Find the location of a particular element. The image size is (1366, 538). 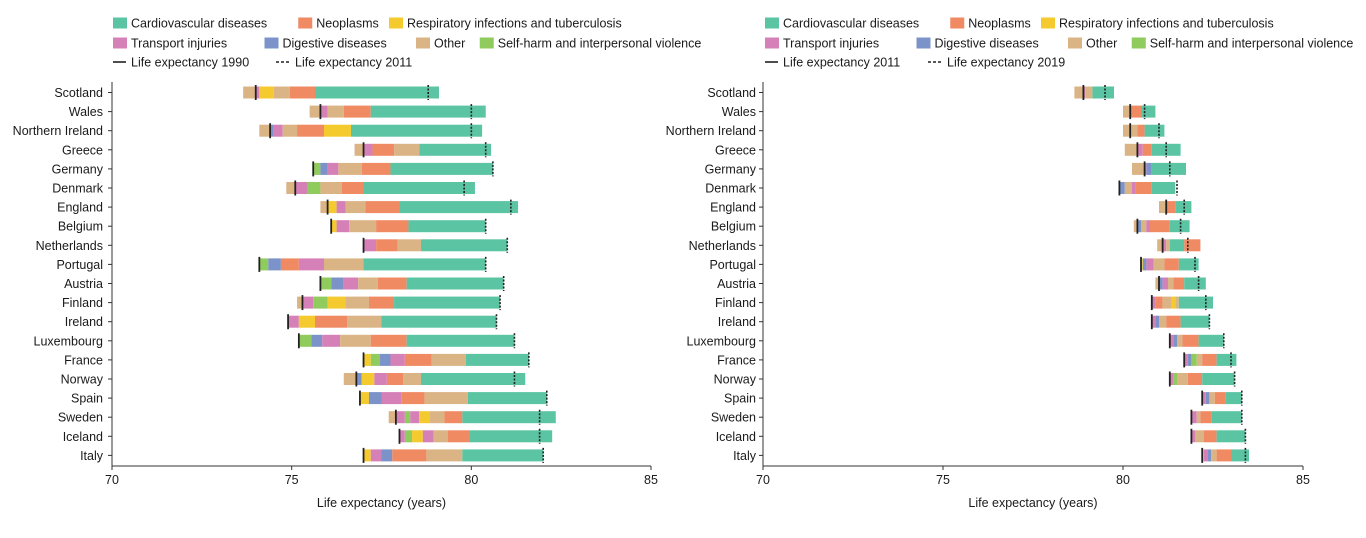

x-tick-label-80: 80 is located at coordinates (471, 480).